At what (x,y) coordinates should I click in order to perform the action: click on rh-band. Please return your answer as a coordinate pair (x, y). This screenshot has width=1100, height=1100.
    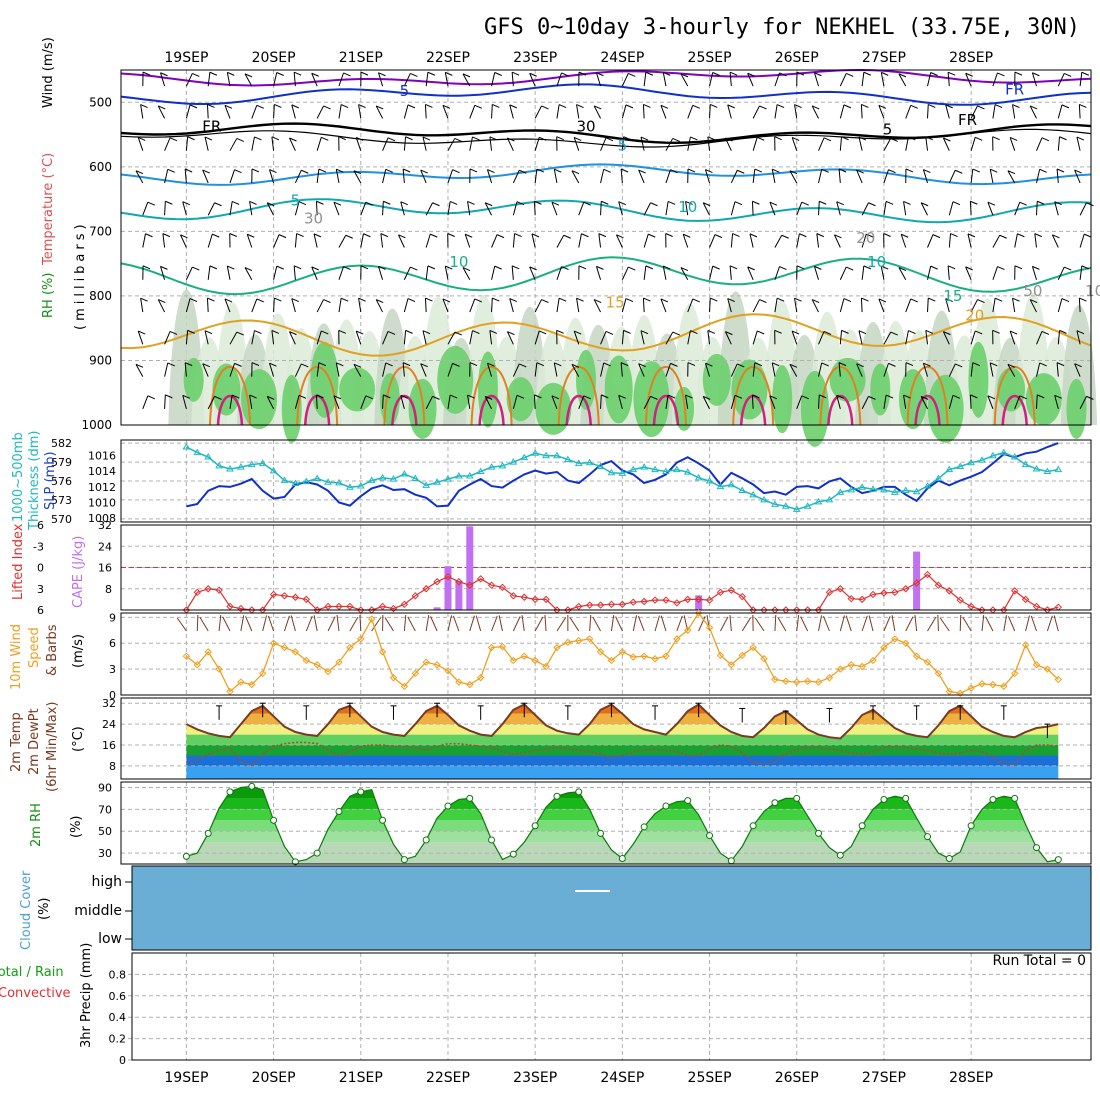
    Looking at the image, I should click on (622, 826).